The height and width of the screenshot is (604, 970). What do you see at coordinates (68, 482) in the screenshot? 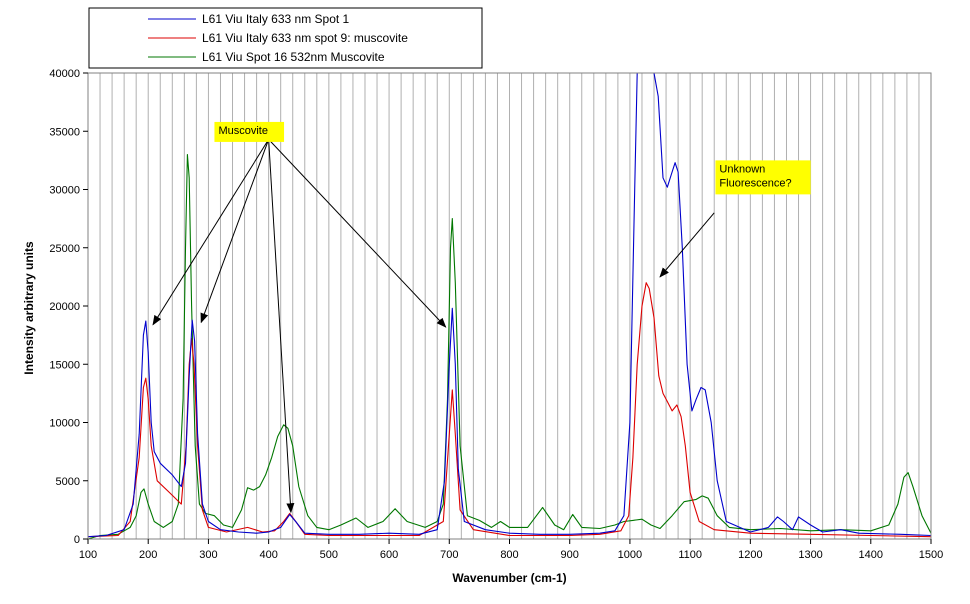
I see `y-tick-label: 5000` at bounding box center [68, 482].